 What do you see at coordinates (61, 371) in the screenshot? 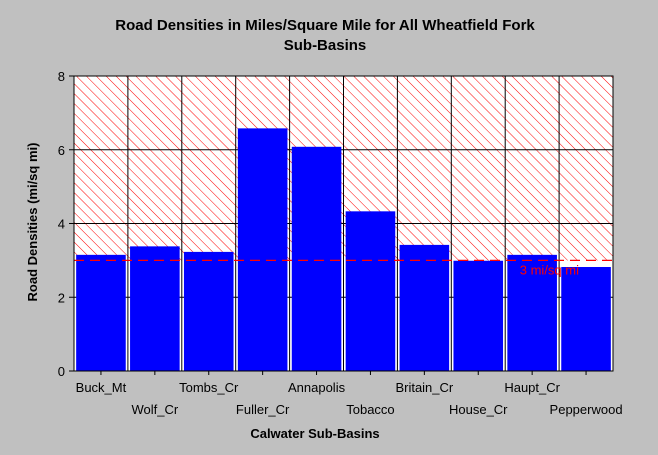
I see `y-tick-label: 0` at bounding box center [61, 371].